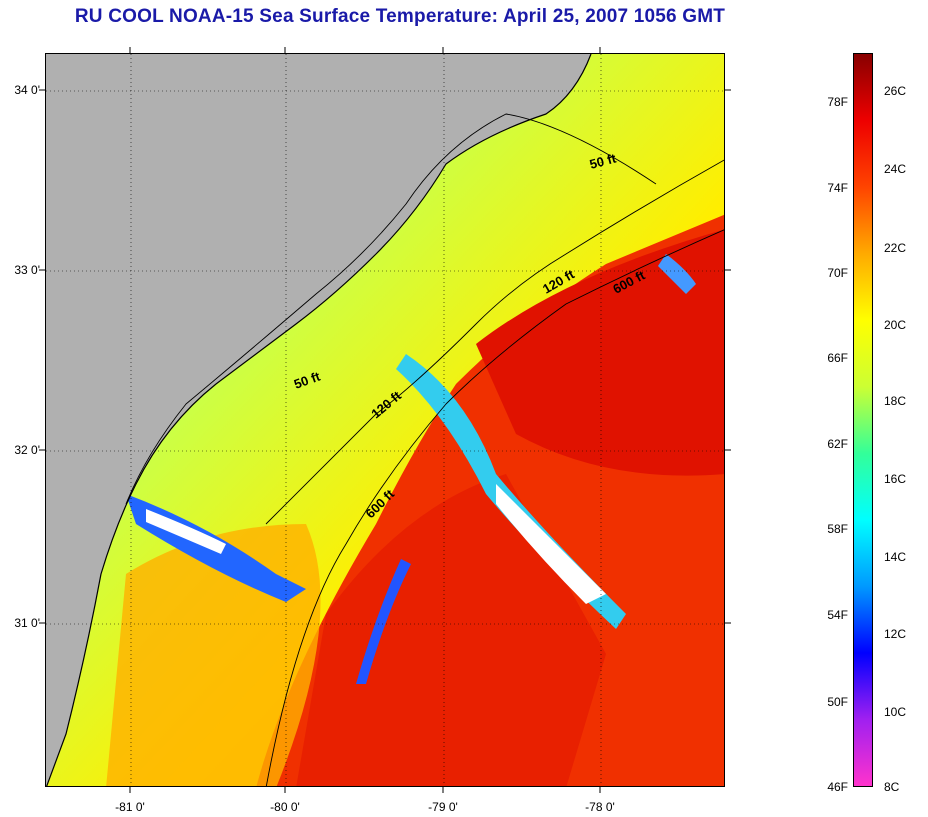 The height and width of the screenshot is (817, 928). I want to click on colorbar-c-label: 22C, so click(895, 248).